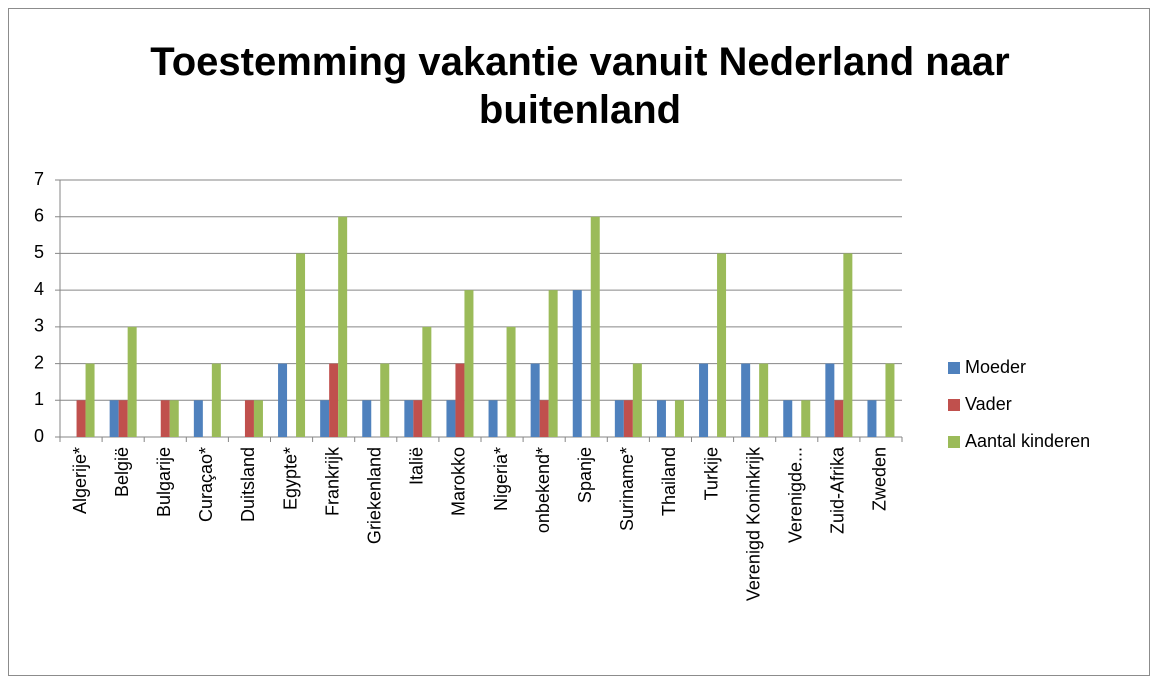 Image resolution: width=1151 pixels, height=676 pixels. I want to click on x-tick-label: Griekenland, so click(375, 495).